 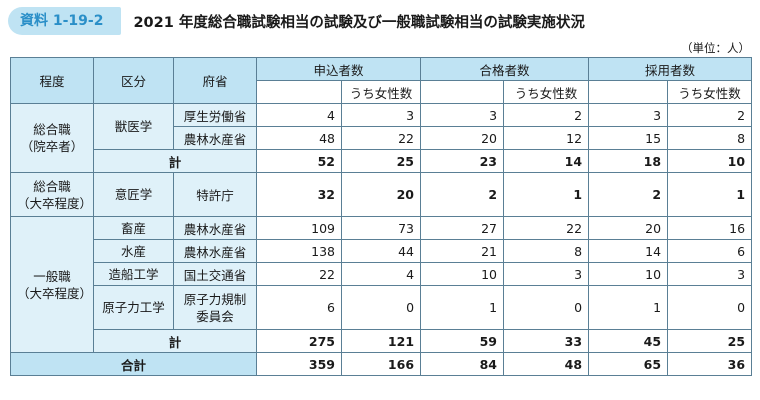 I want to click on header-ministry: 府省, so click(x=215, y=80).